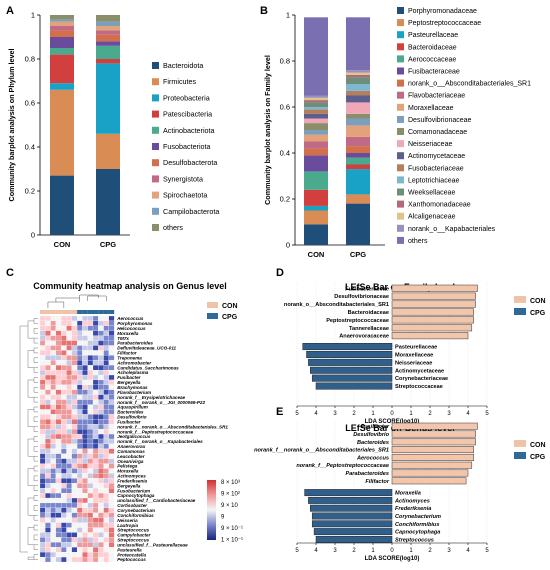 This screenshot has height=570, width=550. Describe the element at coordinates (85, 312) in the screenshot. I see `group-strip-cell` at that location.